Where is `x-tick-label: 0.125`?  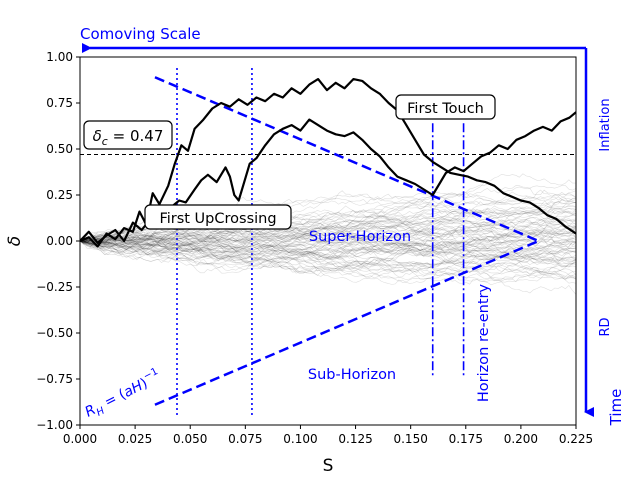 x-tick-label: 0.125 is located at coordinates (355, 439).